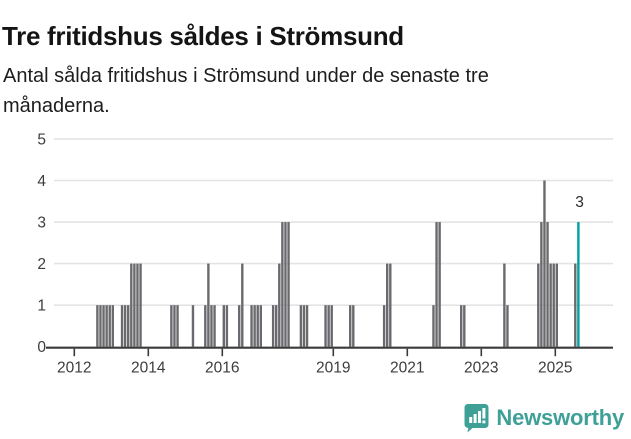 Image resolution: width=631 pixels, height=439 pixels. What do you see at coordinates (41, 181) in the screenshot?
I see `y-tick-label-4: 4` at bounding box center [41, 181].